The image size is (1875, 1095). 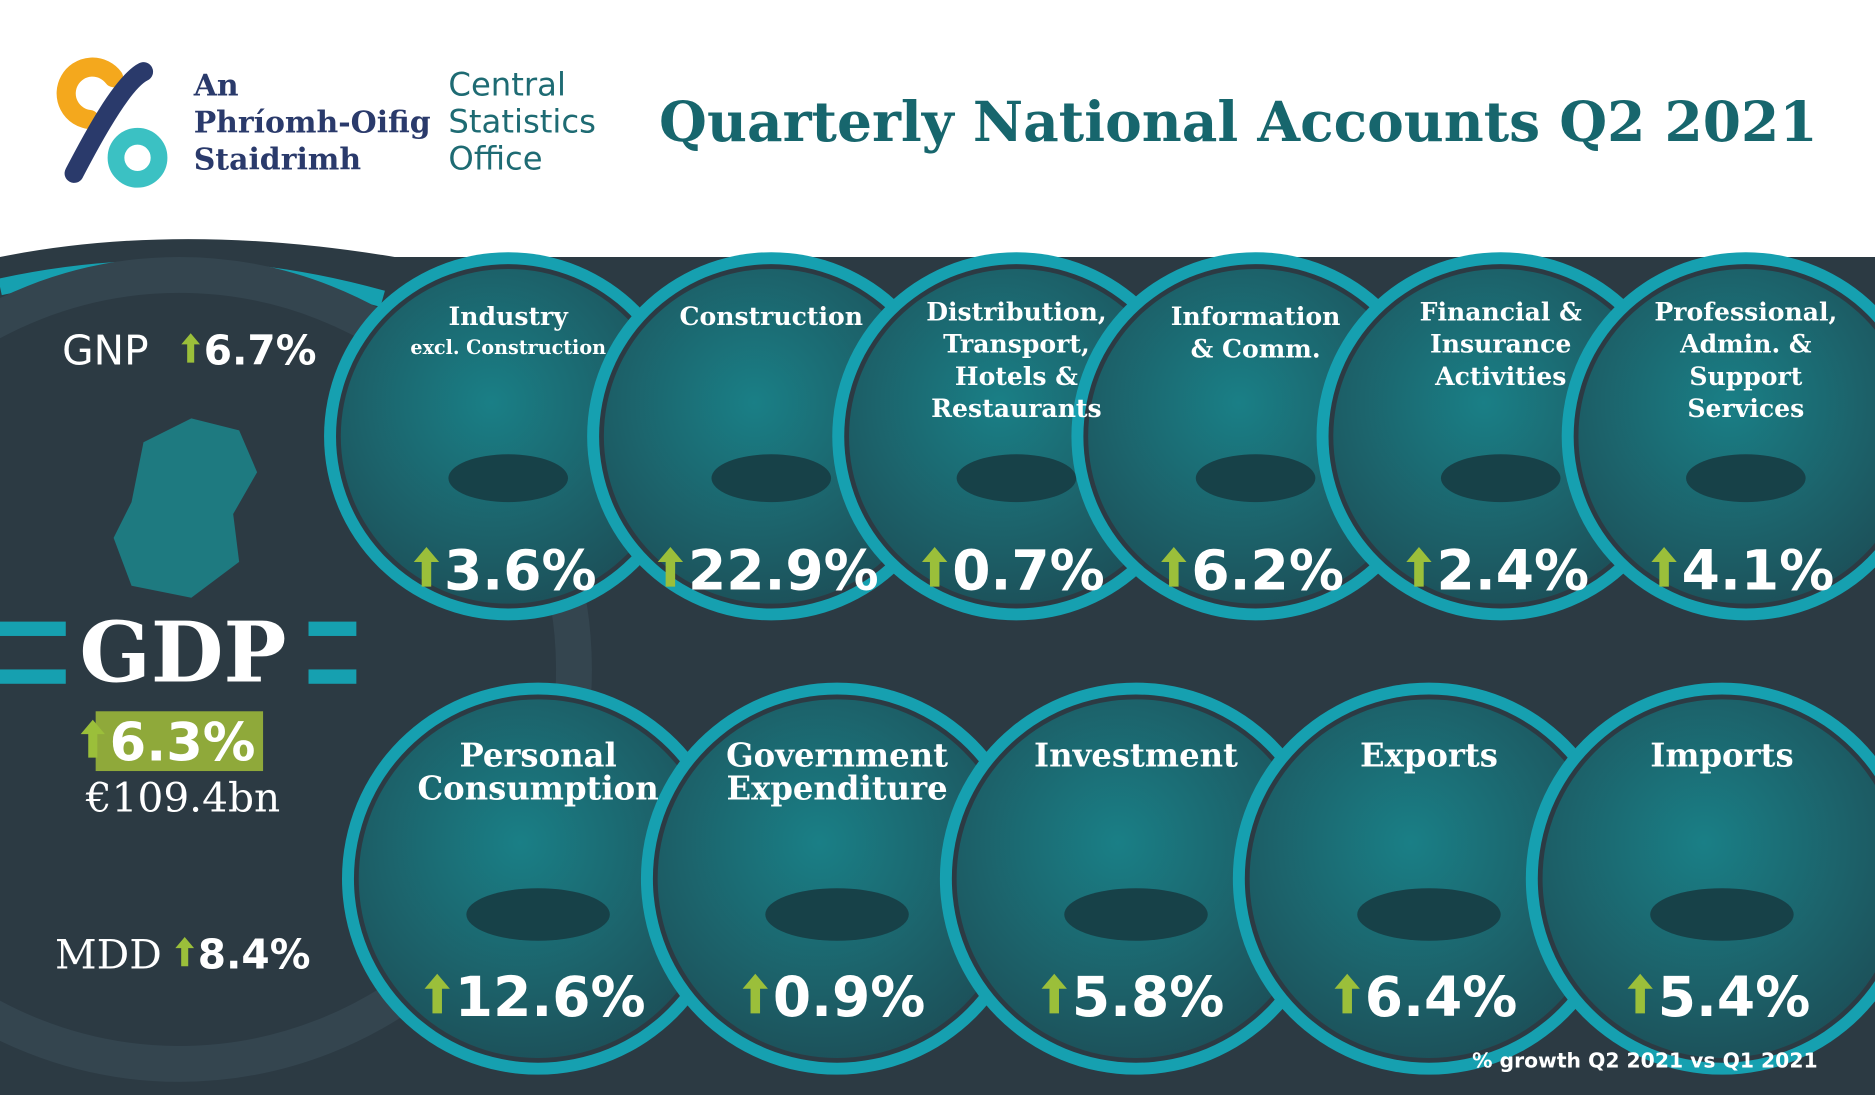 What do you see at coordinates (783, 570) in the screenshot?
I see `growth-value: 22.9%` at bounding box center [783, 570].